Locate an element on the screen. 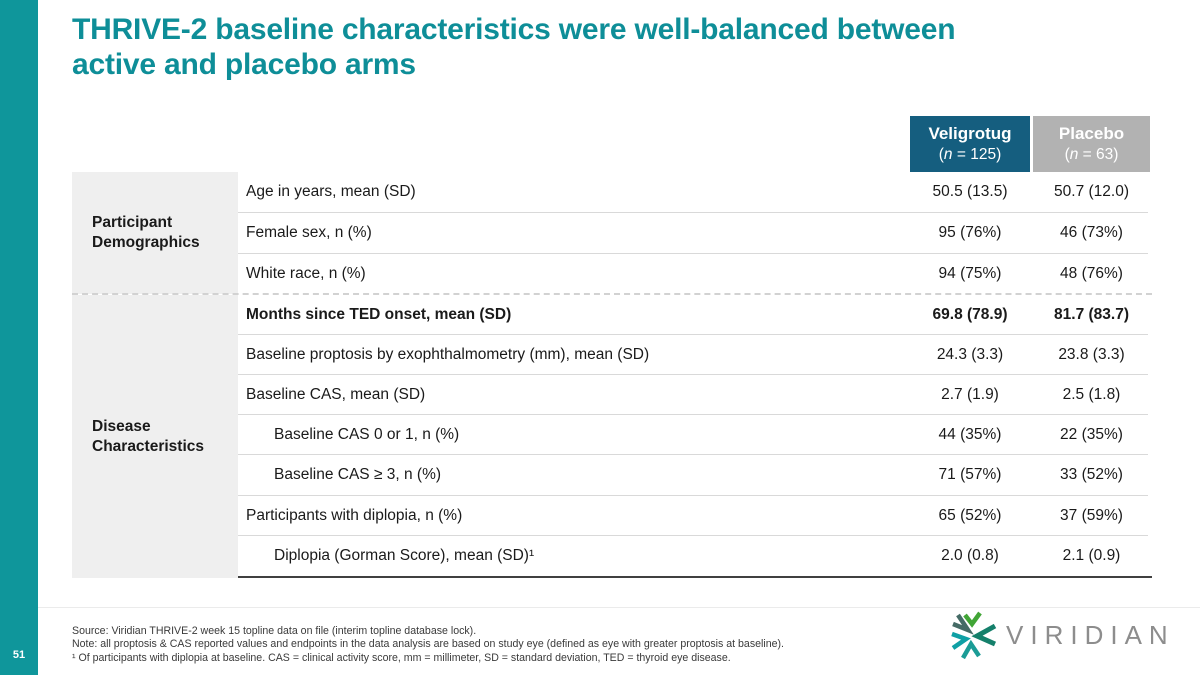 The image size is (1200, 675). value-placebo: 22 (35%) is located at coordinates (1091, 435).